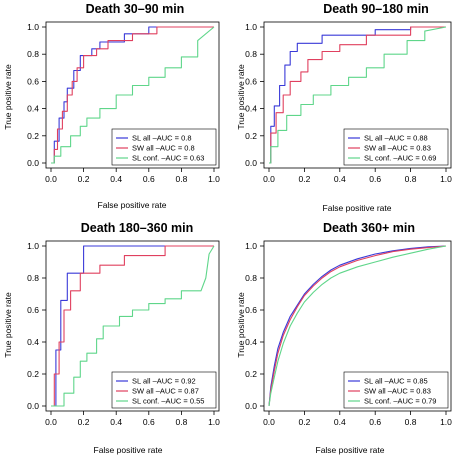  I want to click on legend-label: SL conf. –AUC = 0.79, so click(400, 401).